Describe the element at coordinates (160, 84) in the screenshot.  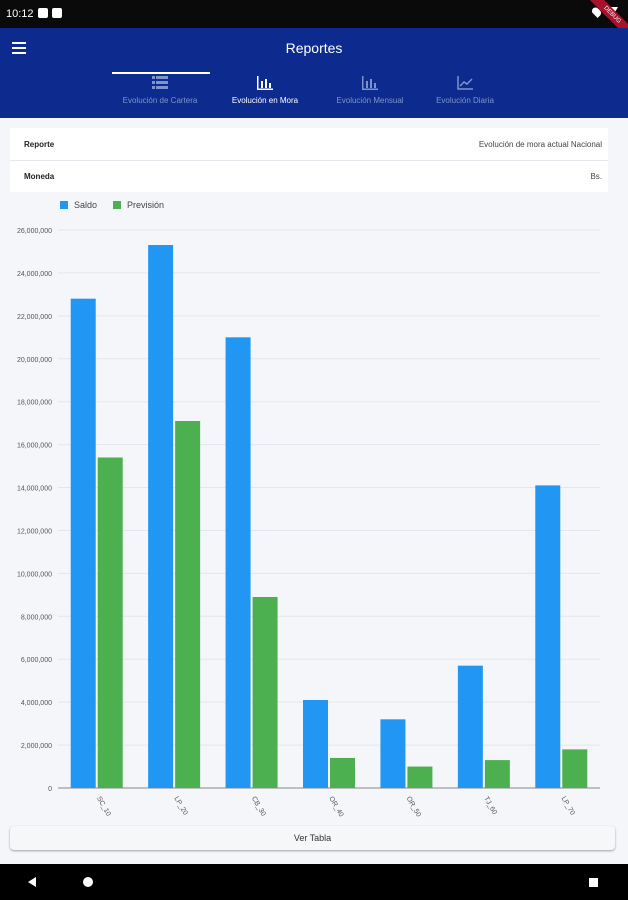
I see `list-icon` at that location.